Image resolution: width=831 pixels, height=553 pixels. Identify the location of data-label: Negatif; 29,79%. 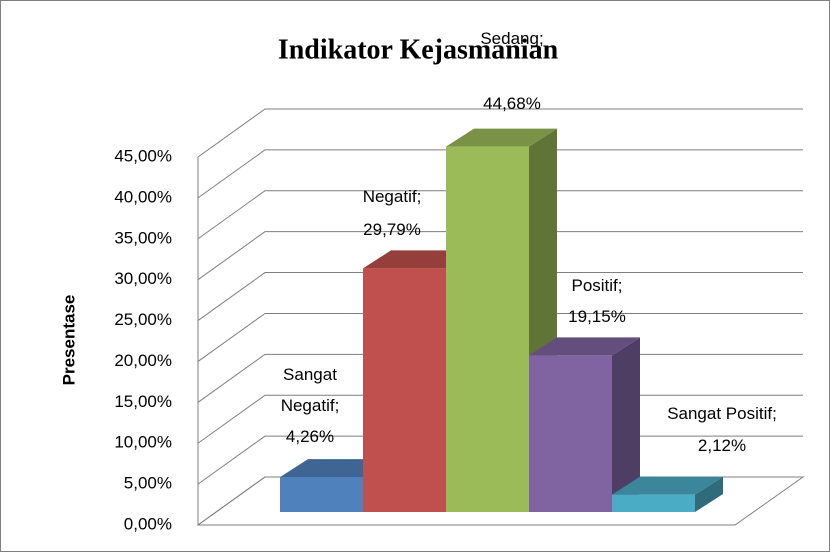
(392, 213).